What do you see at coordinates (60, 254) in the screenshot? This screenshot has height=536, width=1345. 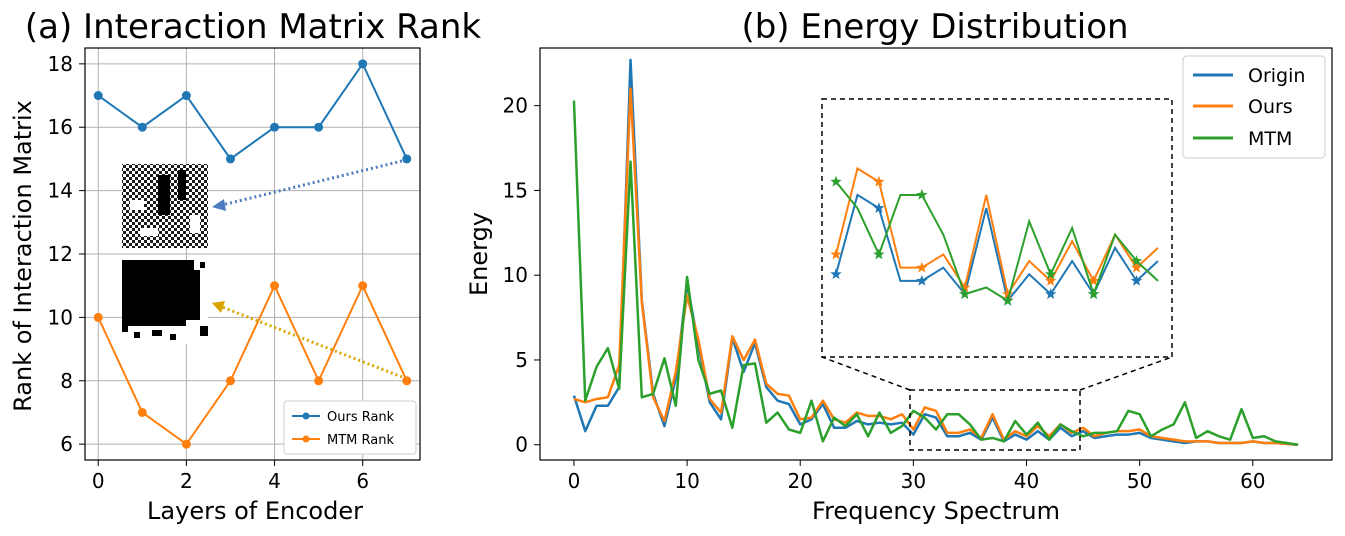 I see `rank-chart-ytick-label: 12` at bounding box center [60, 254].